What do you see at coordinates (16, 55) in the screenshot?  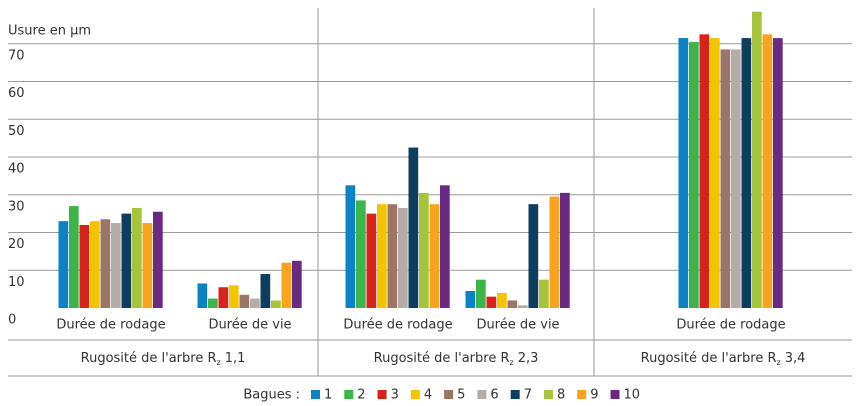 I see `y-tick-label: 70` at bounding box center [16, 55].